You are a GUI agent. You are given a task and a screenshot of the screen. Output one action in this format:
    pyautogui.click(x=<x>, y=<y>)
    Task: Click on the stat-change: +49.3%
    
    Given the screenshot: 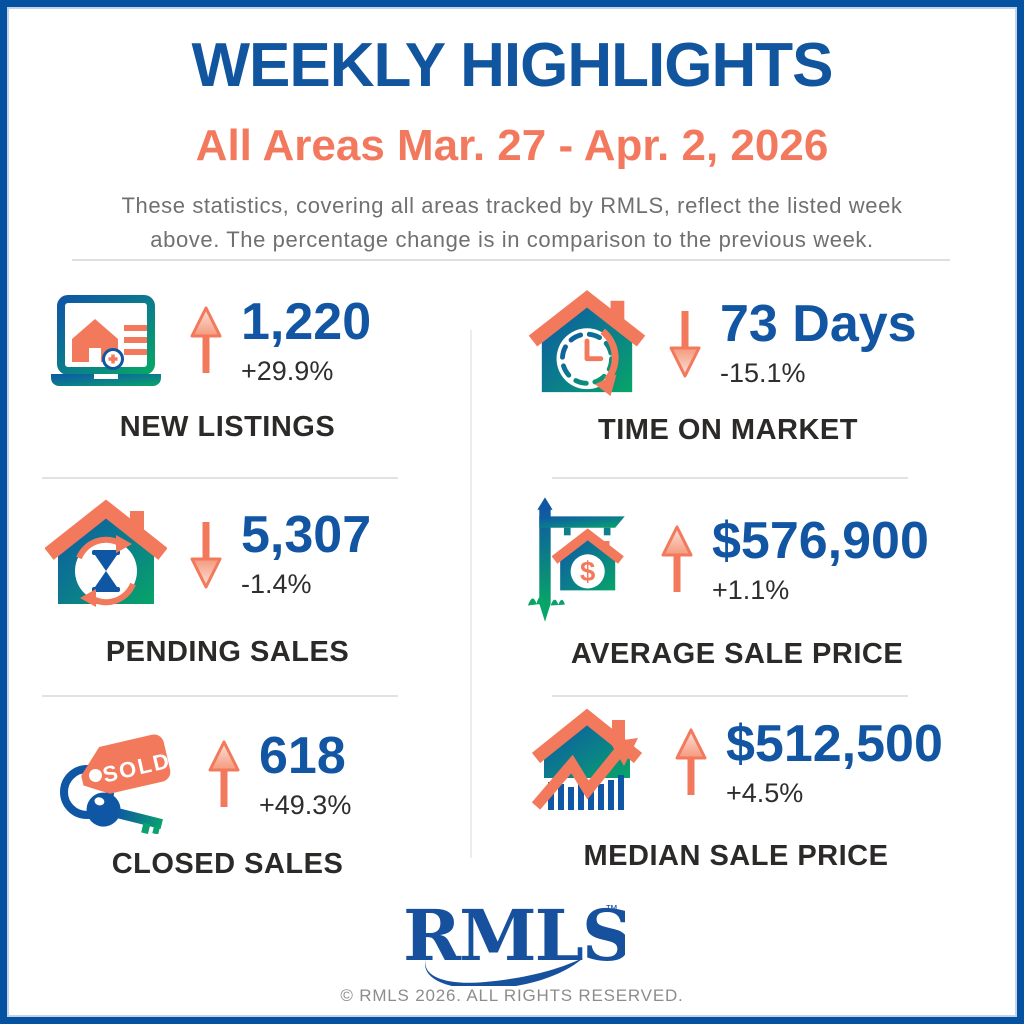 What is the action you would take?
    pyautogui.click(x=305, y=804)
    